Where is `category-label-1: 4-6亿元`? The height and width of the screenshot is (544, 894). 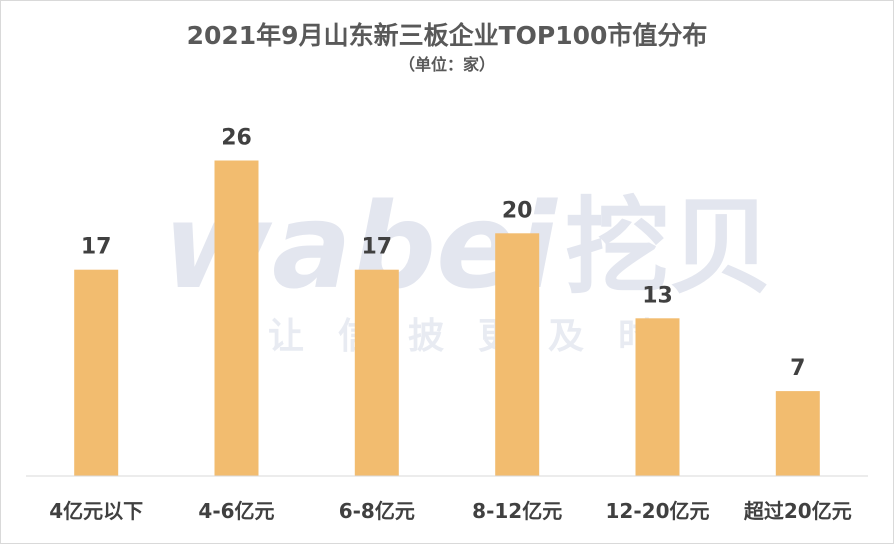
category-label-1: 4-6亿元 is located at coordinates (236, 511).